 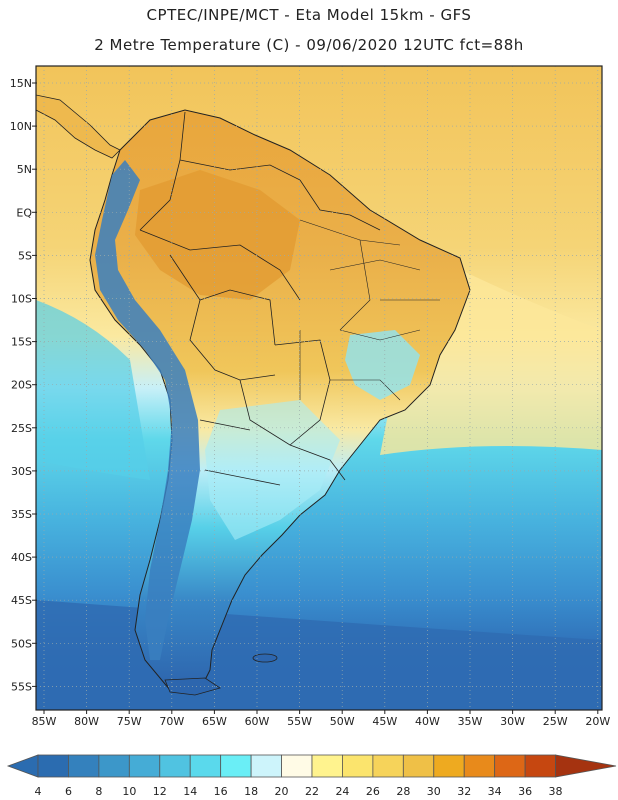 I want to click on lat-label: 5S, so click(x=25, y=255).